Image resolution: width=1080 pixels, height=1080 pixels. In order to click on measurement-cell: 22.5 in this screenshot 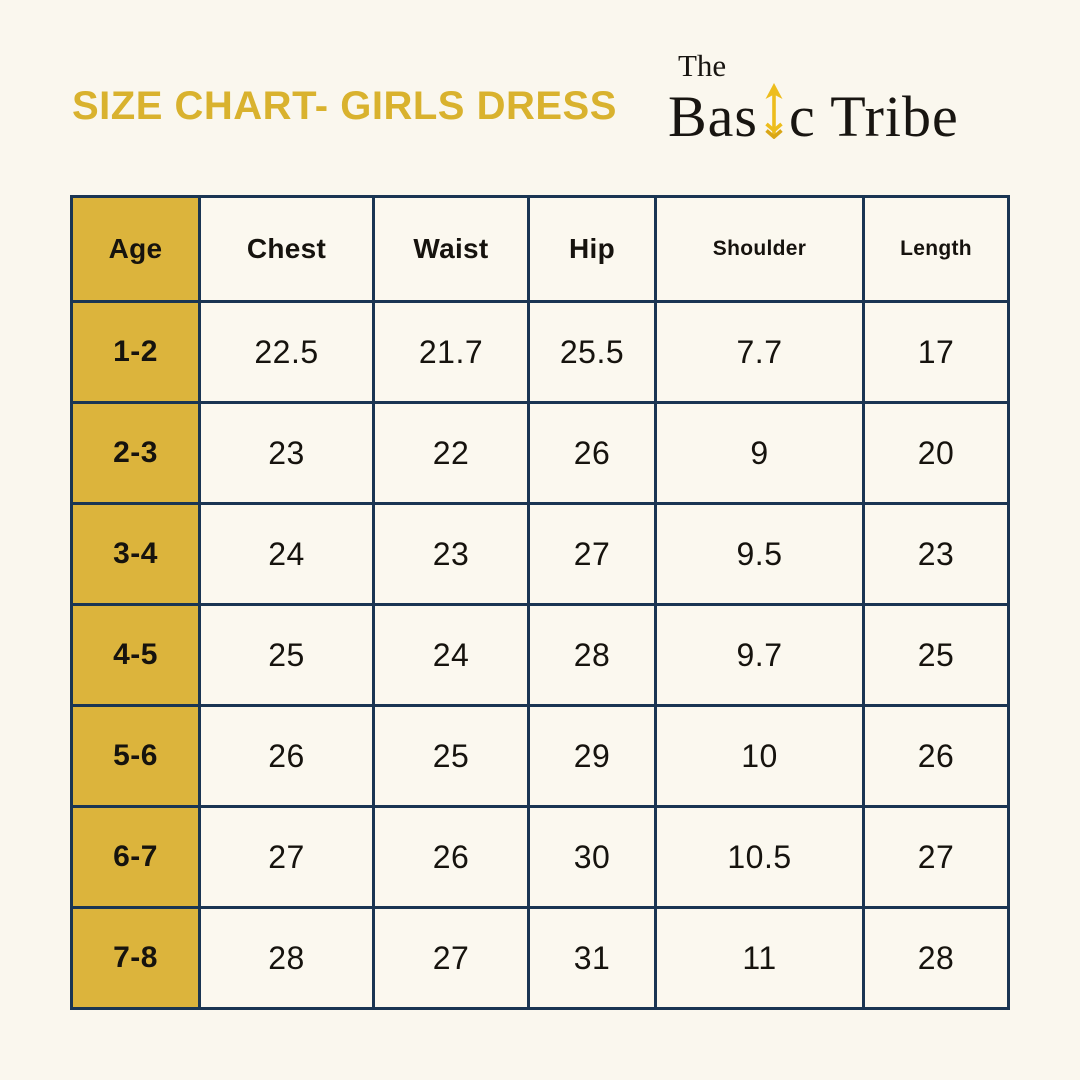, I will do `click(286, 352)`.